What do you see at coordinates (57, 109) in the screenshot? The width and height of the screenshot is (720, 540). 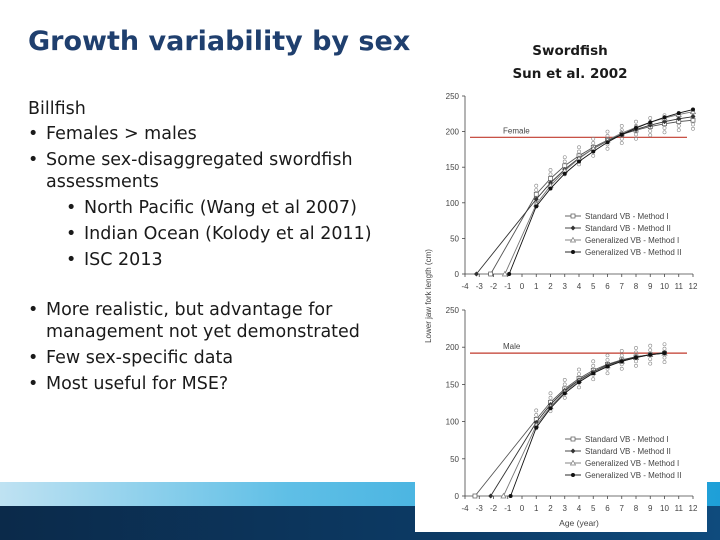 I see `section-heading: Billfish` at bounding box center [57, 109].